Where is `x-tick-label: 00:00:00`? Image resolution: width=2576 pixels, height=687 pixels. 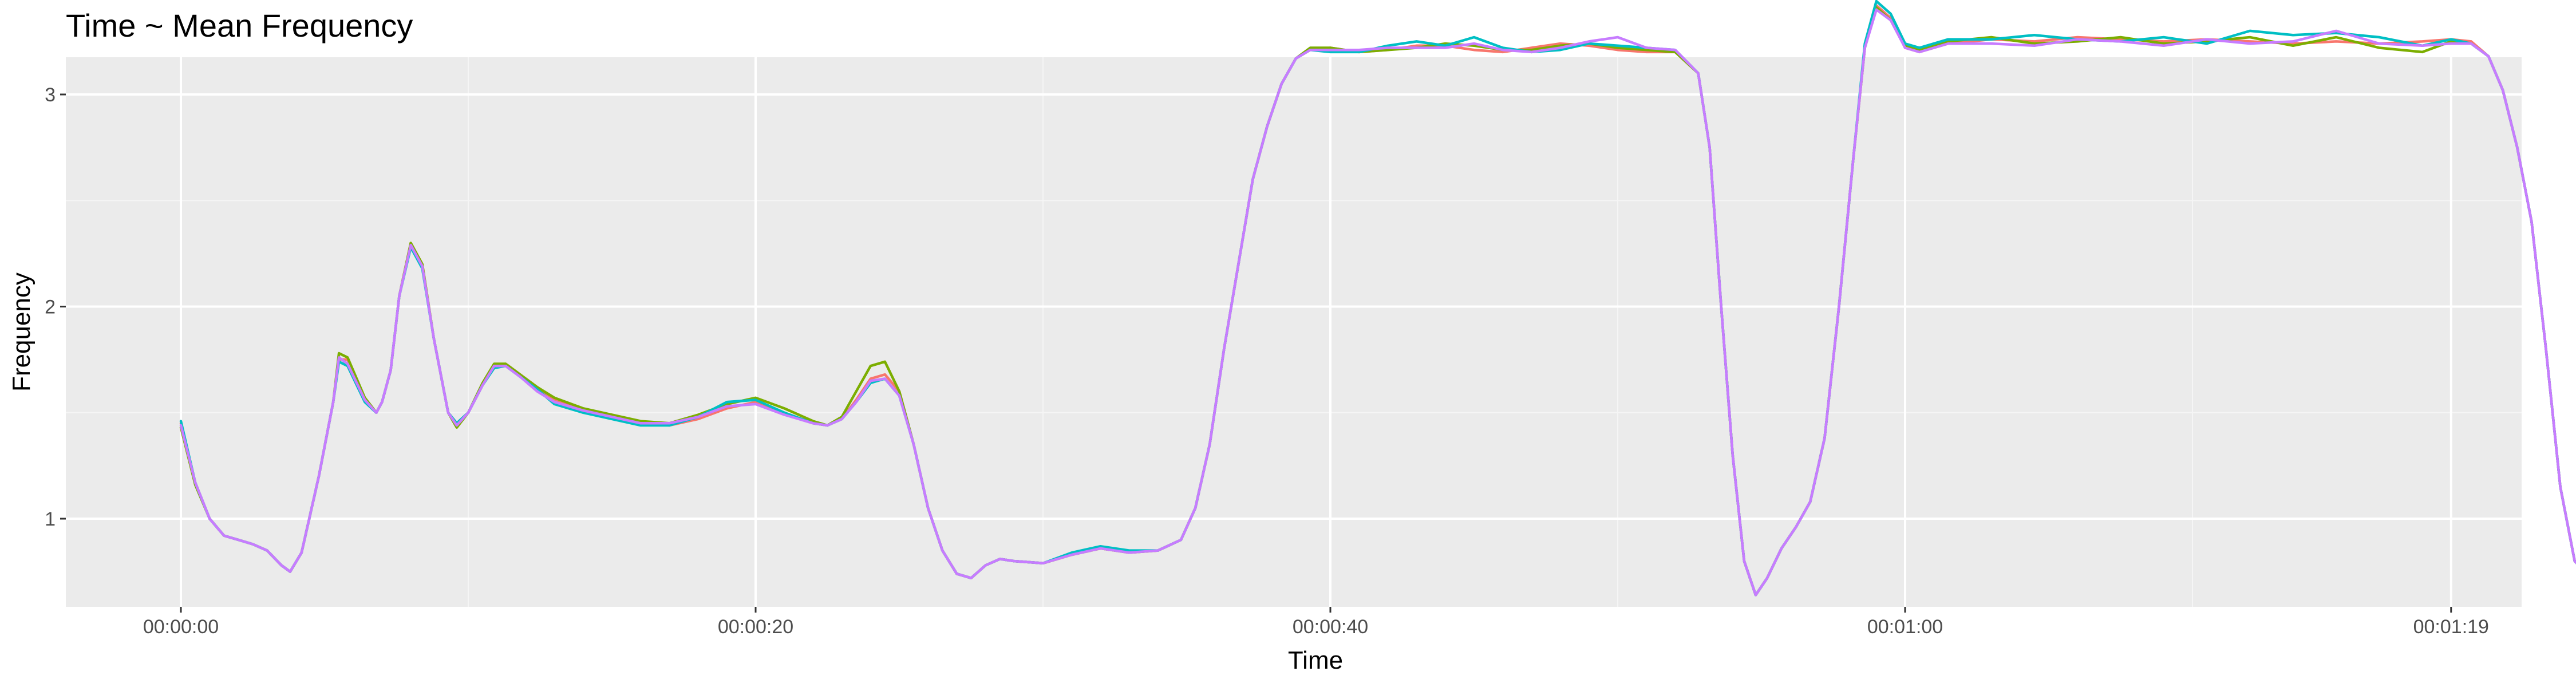 x-tick-label: 00:00:00 is located at coordinates (181, 627).